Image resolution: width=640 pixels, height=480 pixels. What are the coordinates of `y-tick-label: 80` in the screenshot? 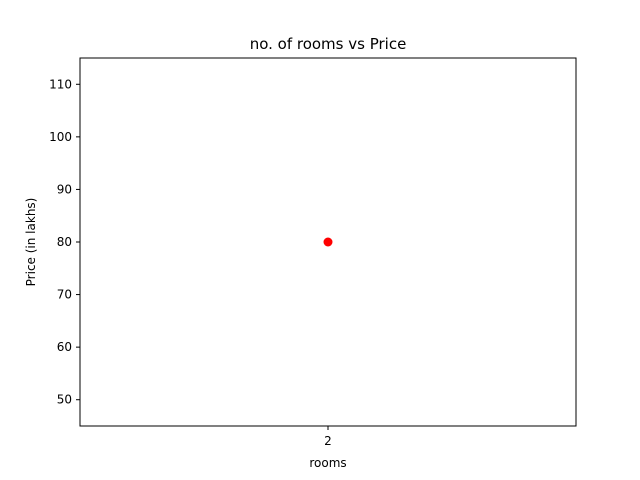 It's located at (64, 242).